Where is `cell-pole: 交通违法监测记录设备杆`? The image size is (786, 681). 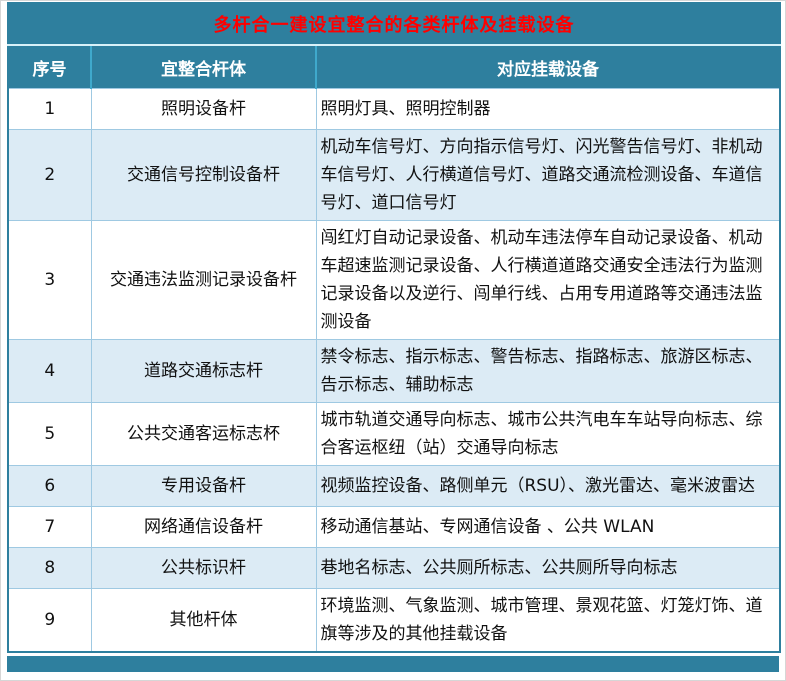
cell-pole: 交通违法监测记录设备杆 is located at coordinates (203, 280).